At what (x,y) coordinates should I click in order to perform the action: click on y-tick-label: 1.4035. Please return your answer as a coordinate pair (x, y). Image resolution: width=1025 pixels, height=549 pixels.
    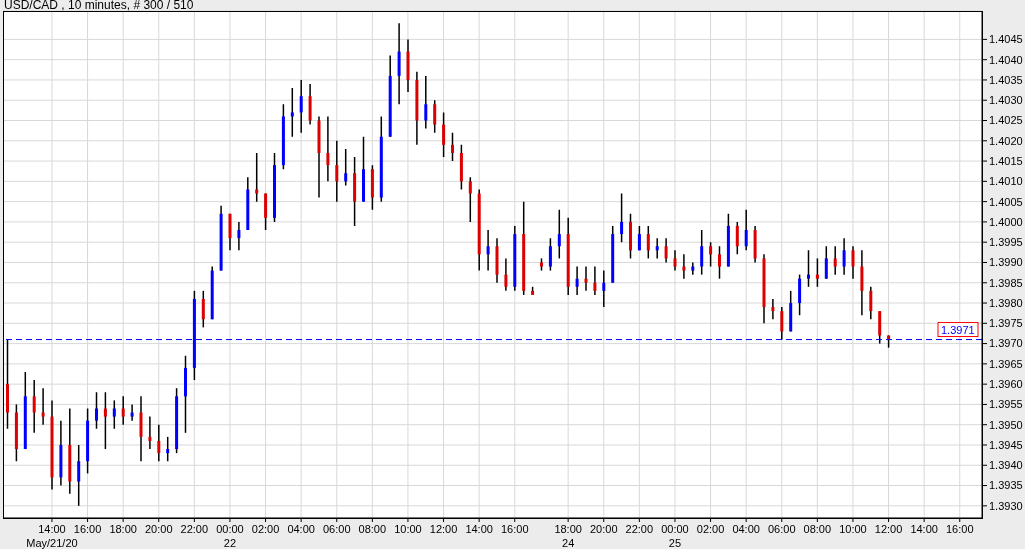
    Looking at the image, I should click on (1006, 79).